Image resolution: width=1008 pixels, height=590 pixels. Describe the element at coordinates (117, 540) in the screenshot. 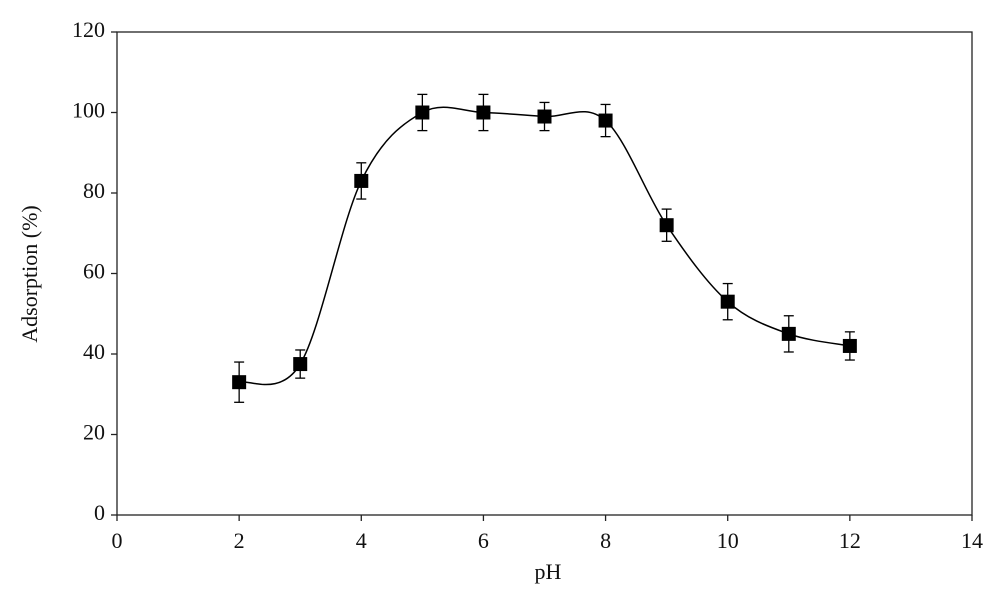

I see `x-tick-label: 0` at that location.